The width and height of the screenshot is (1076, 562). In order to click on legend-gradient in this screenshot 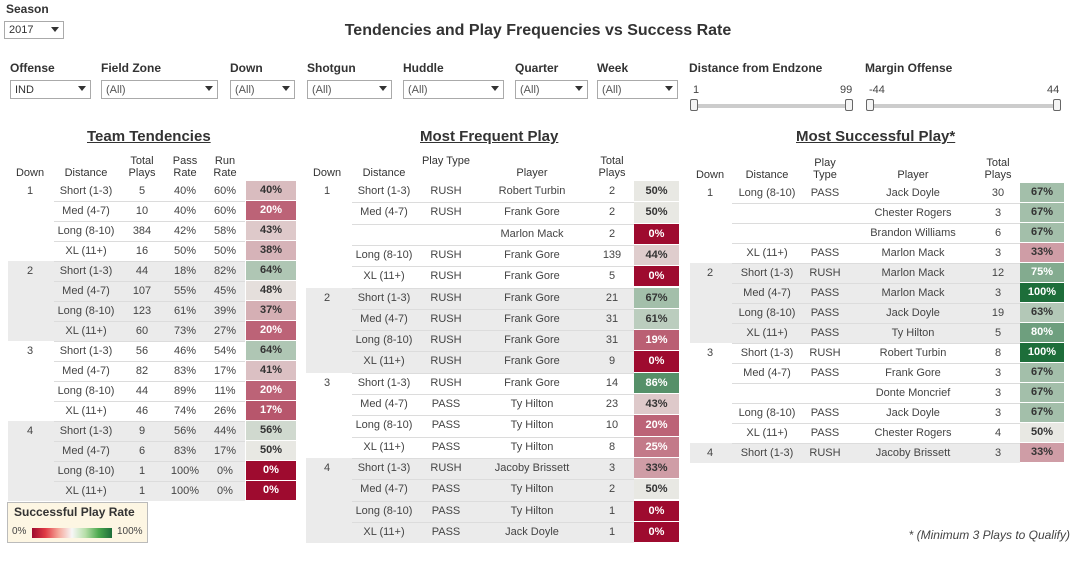, I will do `click(72, 533)`.